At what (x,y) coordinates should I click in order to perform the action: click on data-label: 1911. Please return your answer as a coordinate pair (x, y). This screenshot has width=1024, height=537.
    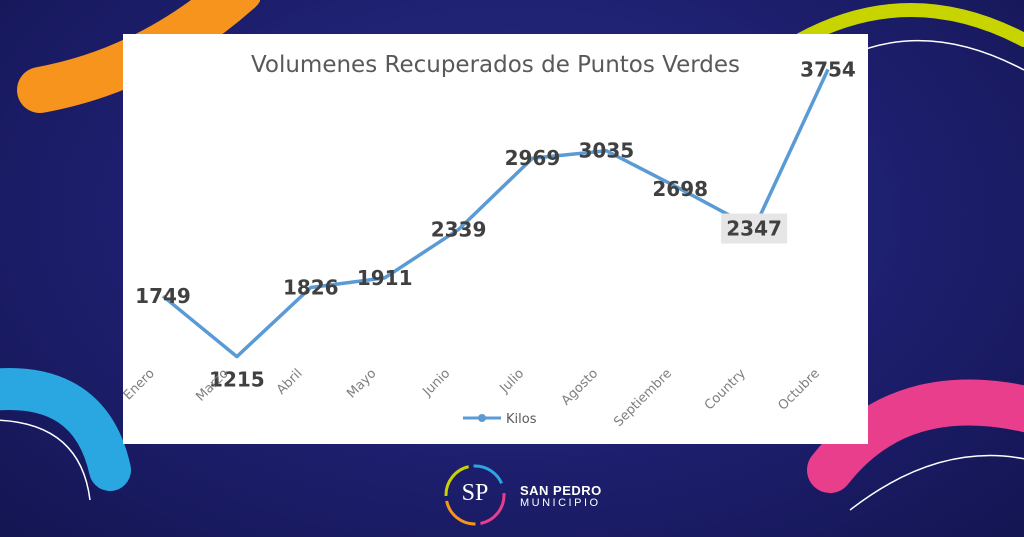
    Looking at the image, I should click on (385, 278).